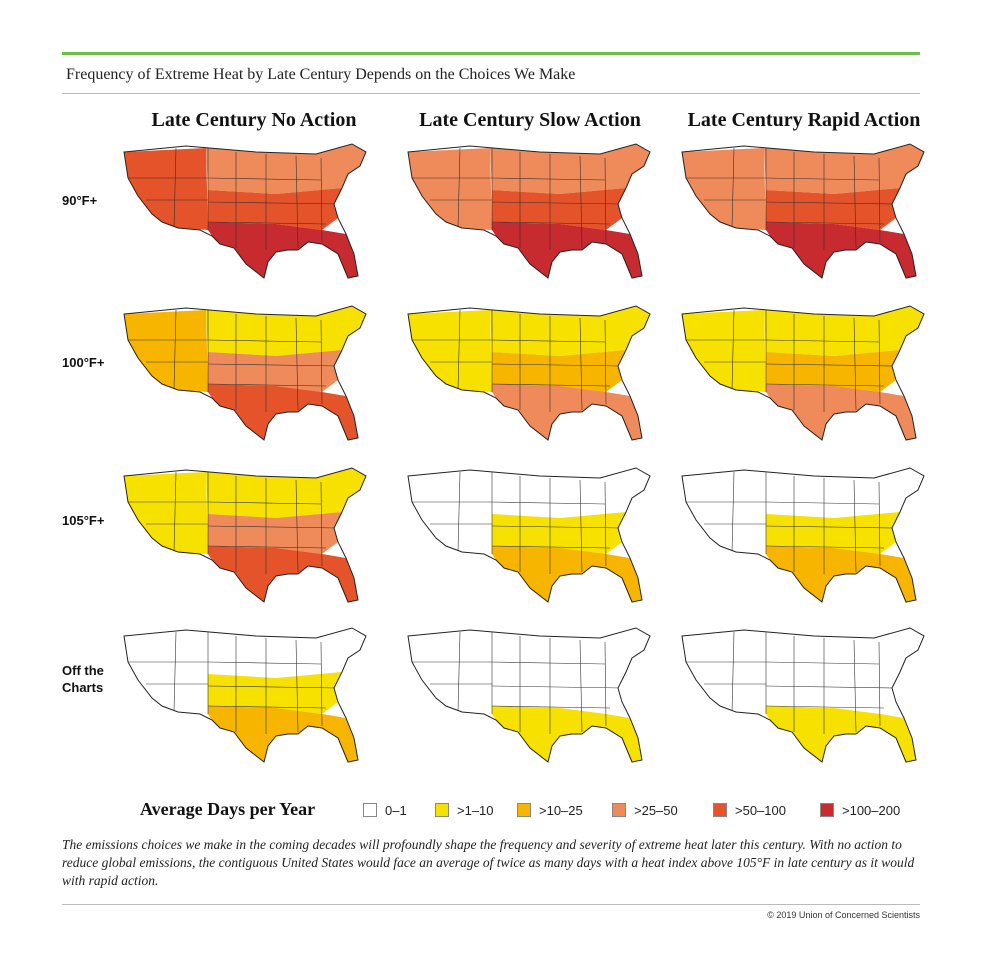 This screenshot has width=1000, height=970. Describe the element at coordinates (805, 536) in the screenshot. I see `us-heat-map-105f-rapid-action` at that location.